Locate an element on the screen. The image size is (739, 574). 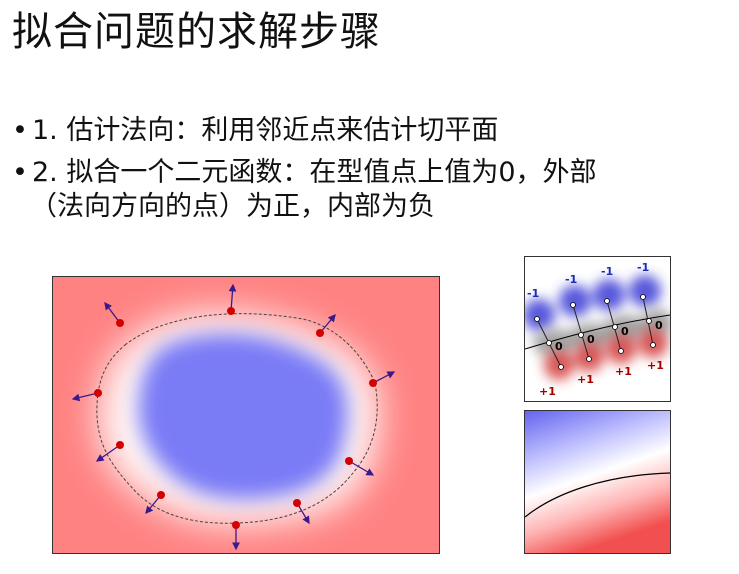
fitted-field-svg is located at coordinates (597, 482).